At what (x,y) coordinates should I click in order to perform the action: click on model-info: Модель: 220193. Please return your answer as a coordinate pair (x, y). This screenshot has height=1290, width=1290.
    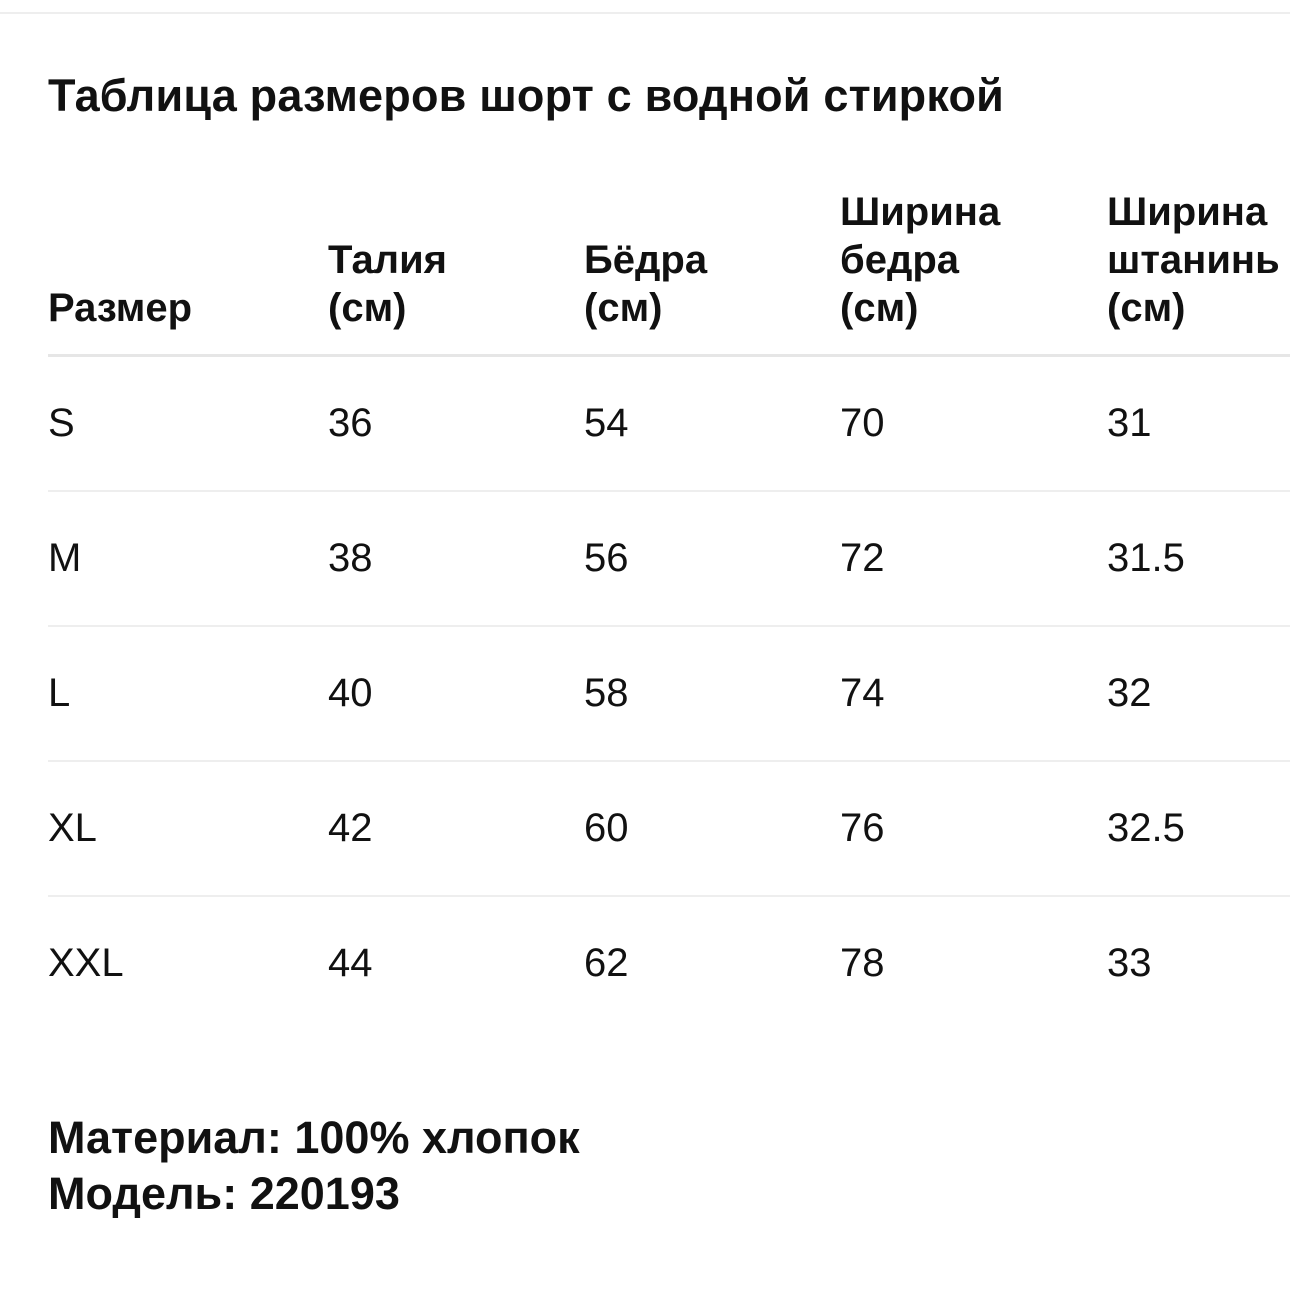
    Looking at the image, I should click on (224, 1193).